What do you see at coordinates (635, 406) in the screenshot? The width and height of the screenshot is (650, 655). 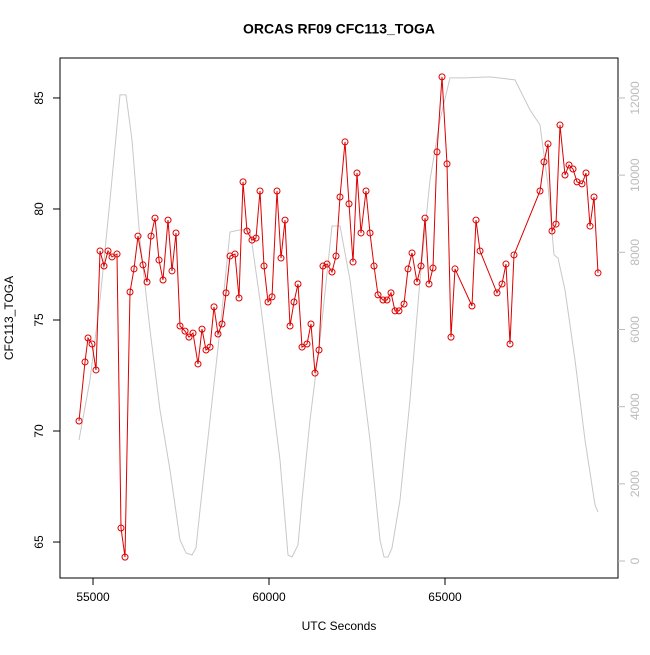 I see `y2-tick-label: 4000` at bounding box center [635, 406].